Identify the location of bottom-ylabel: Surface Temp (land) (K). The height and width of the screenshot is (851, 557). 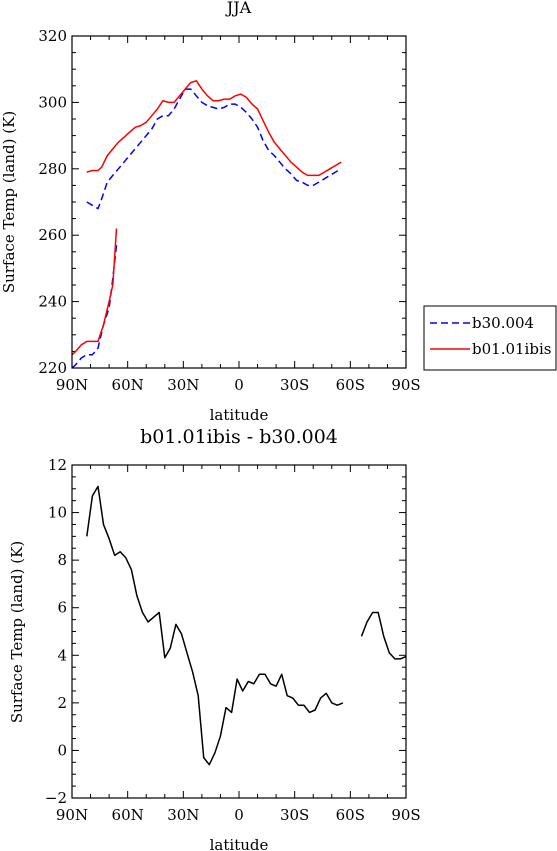
(17, 632).